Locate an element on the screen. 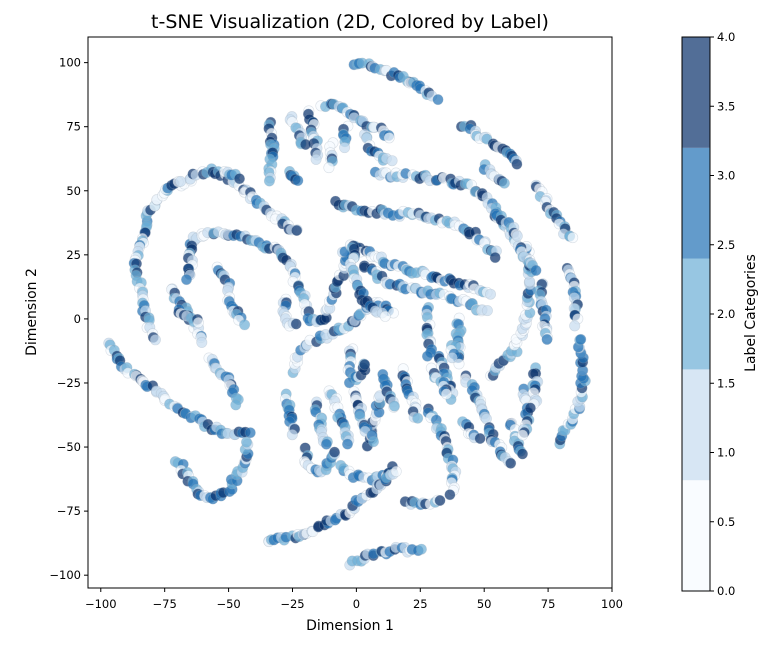 The height and width of the screenshot is (657, 783). x-tick-label: −25 is located at coordinates (292, 604).